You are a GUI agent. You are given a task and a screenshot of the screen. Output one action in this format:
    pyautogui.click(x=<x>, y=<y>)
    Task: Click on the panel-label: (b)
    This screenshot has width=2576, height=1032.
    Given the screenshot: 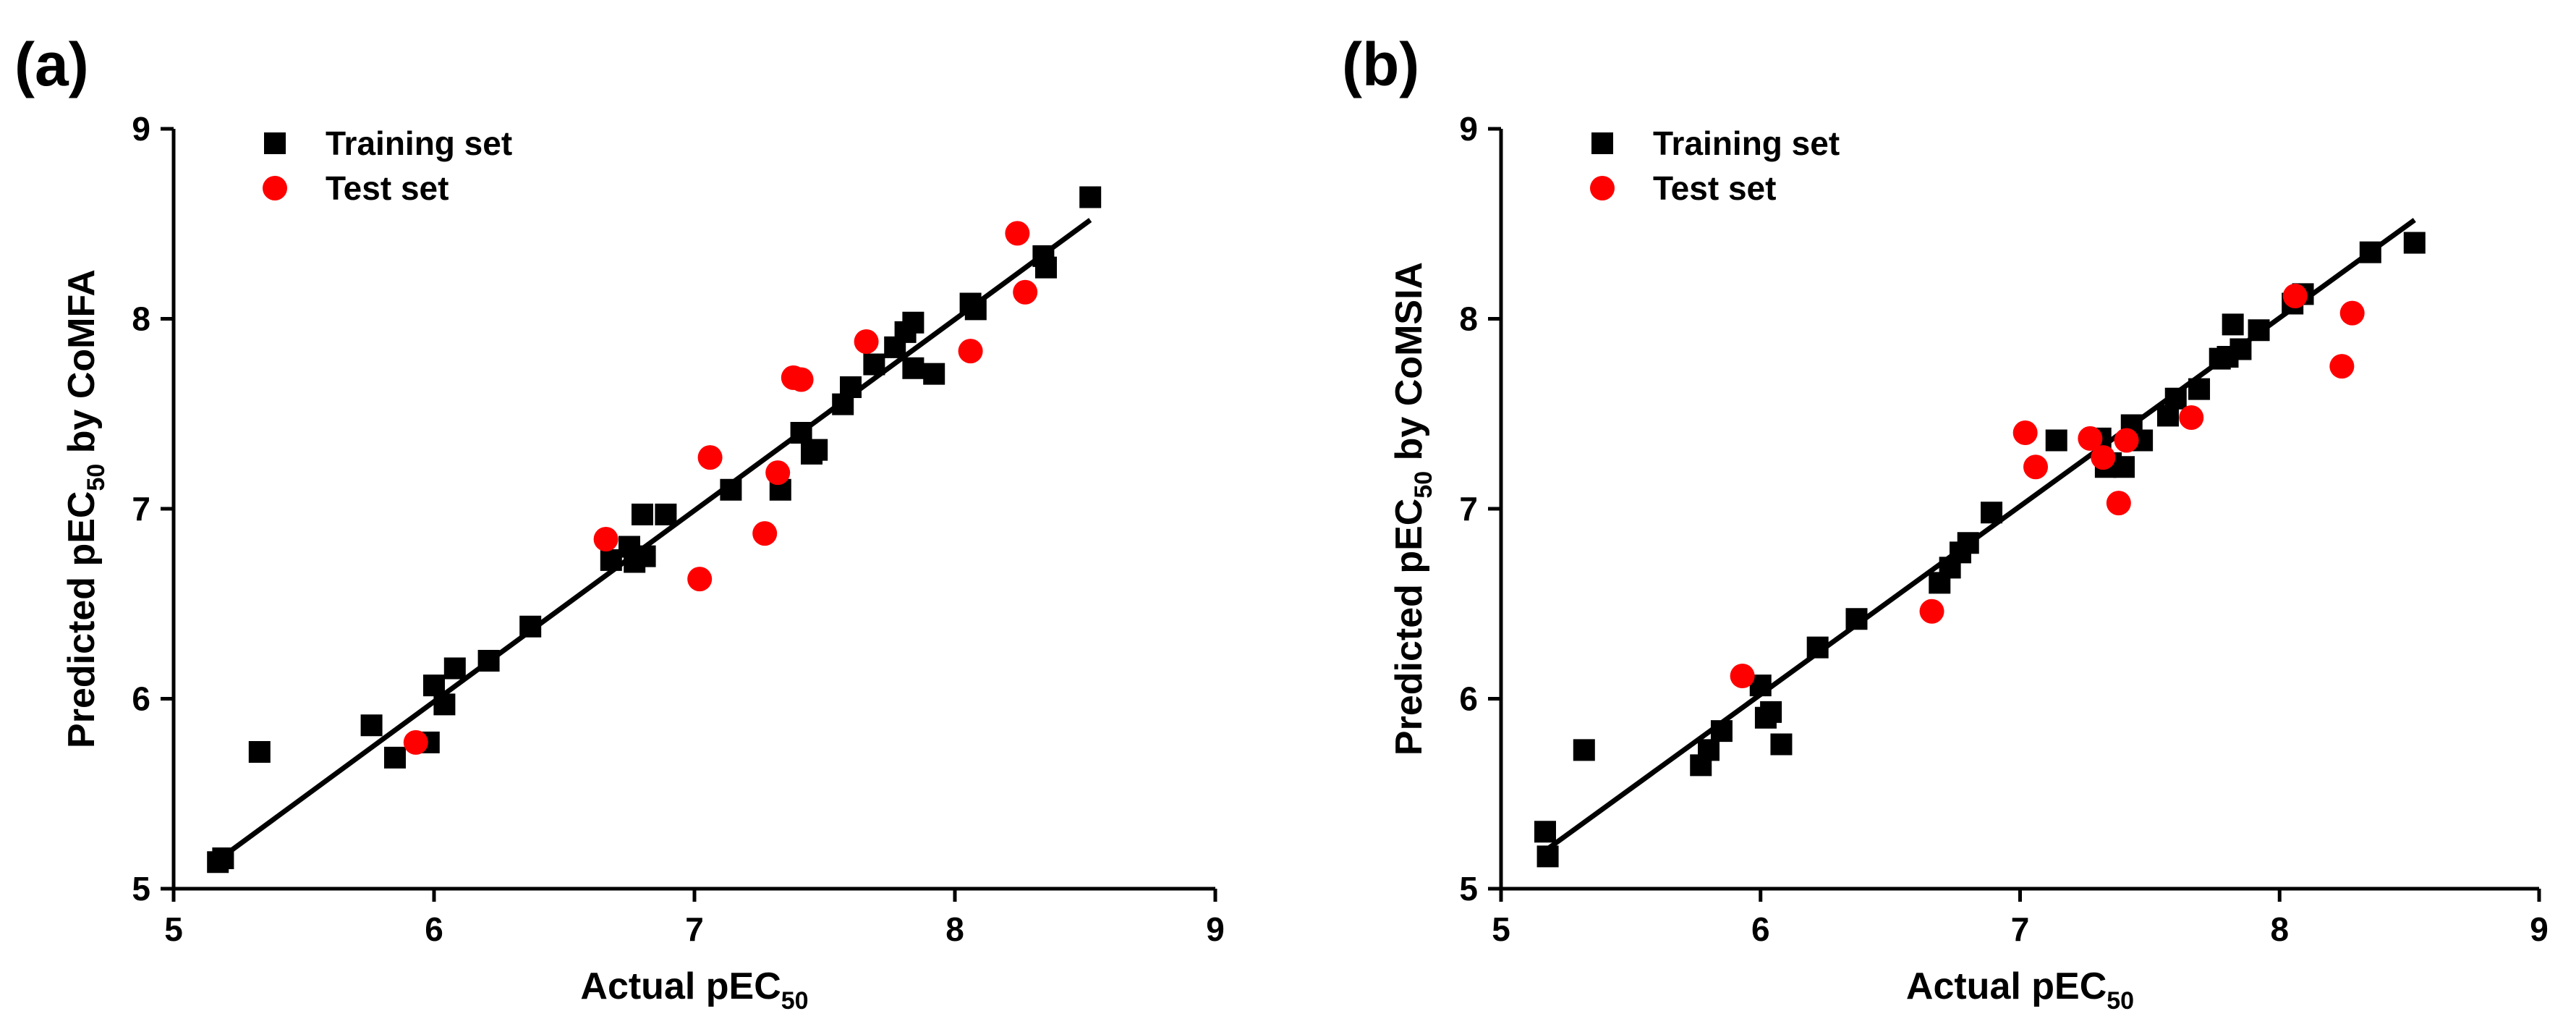 What is the action you would take?
    pyautogui.click(x=1380, y=64)
    